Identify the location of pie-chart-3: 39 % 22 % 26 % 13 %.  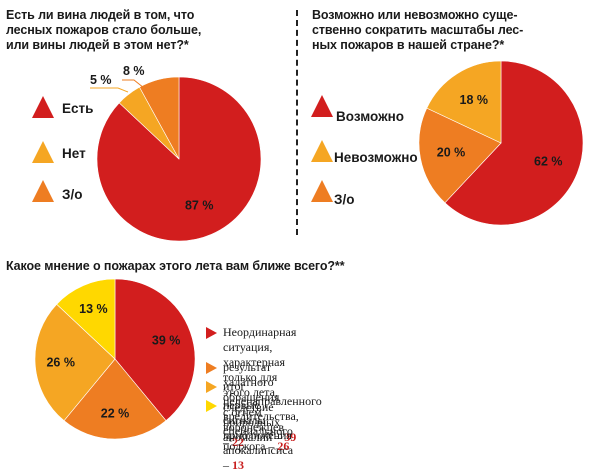
(115, 359).